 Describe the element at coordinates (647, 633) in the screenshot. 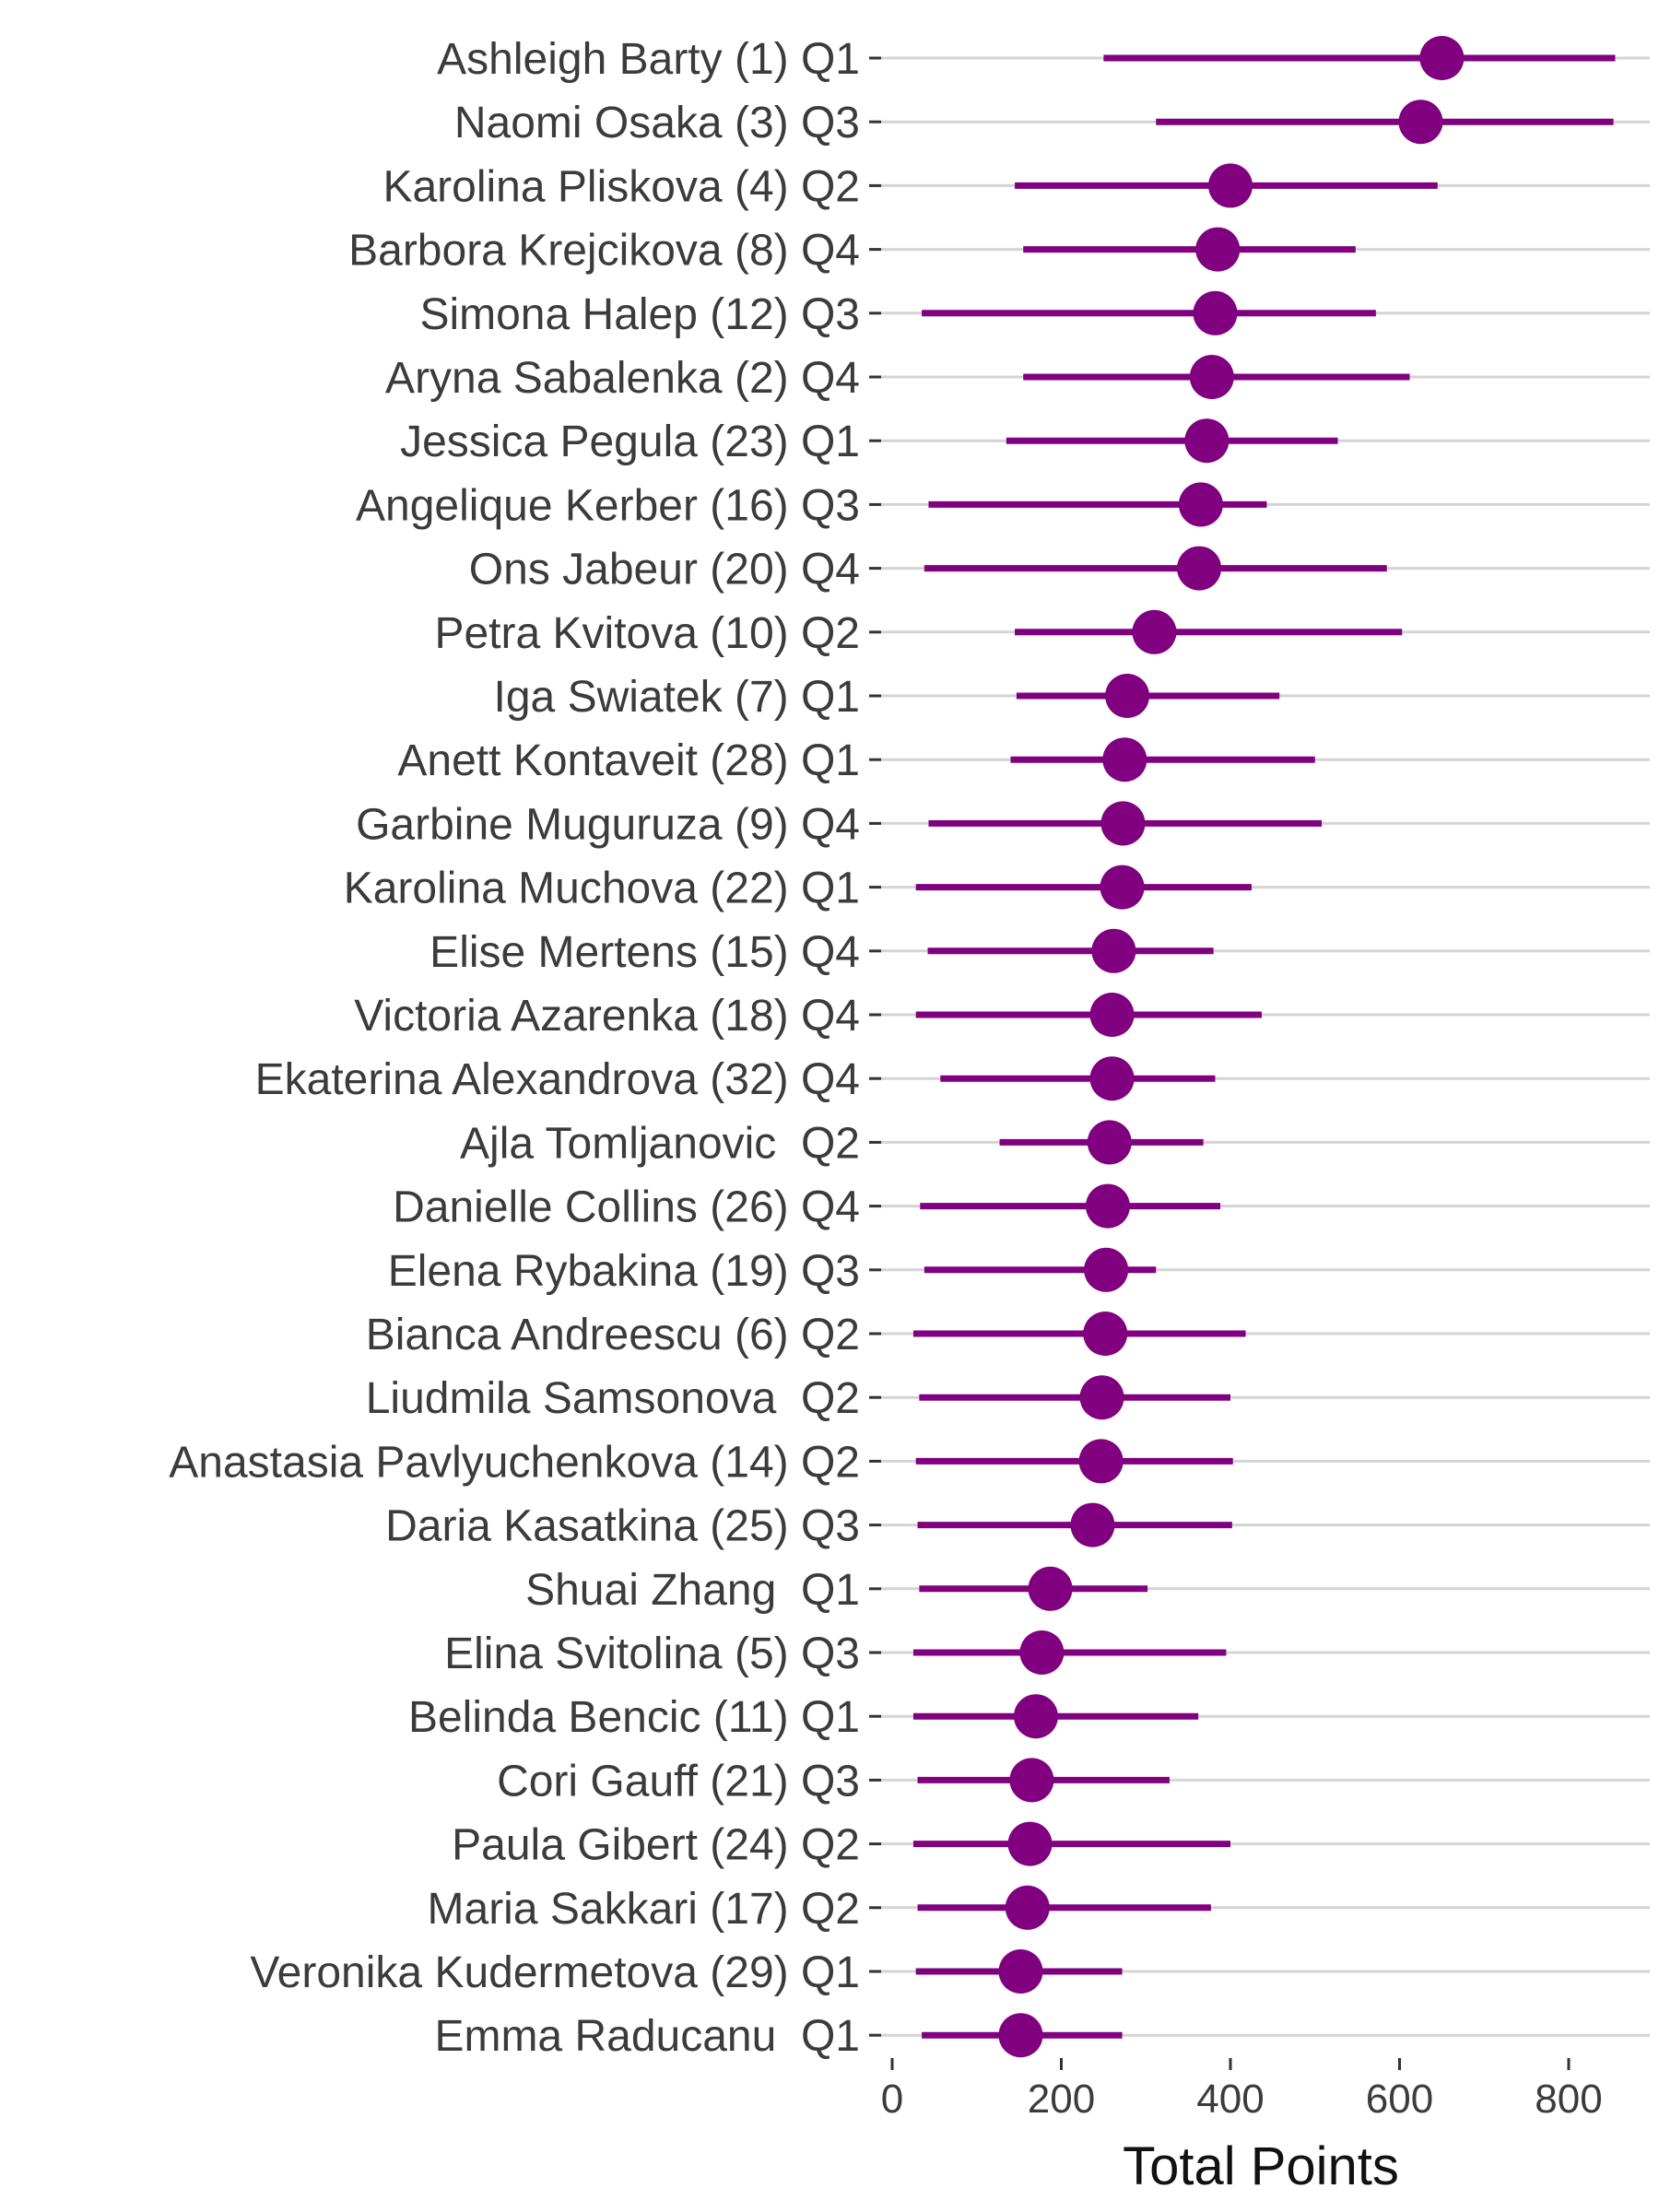

I see `category-label: Petra Kvitova (10) Q2` at that location.